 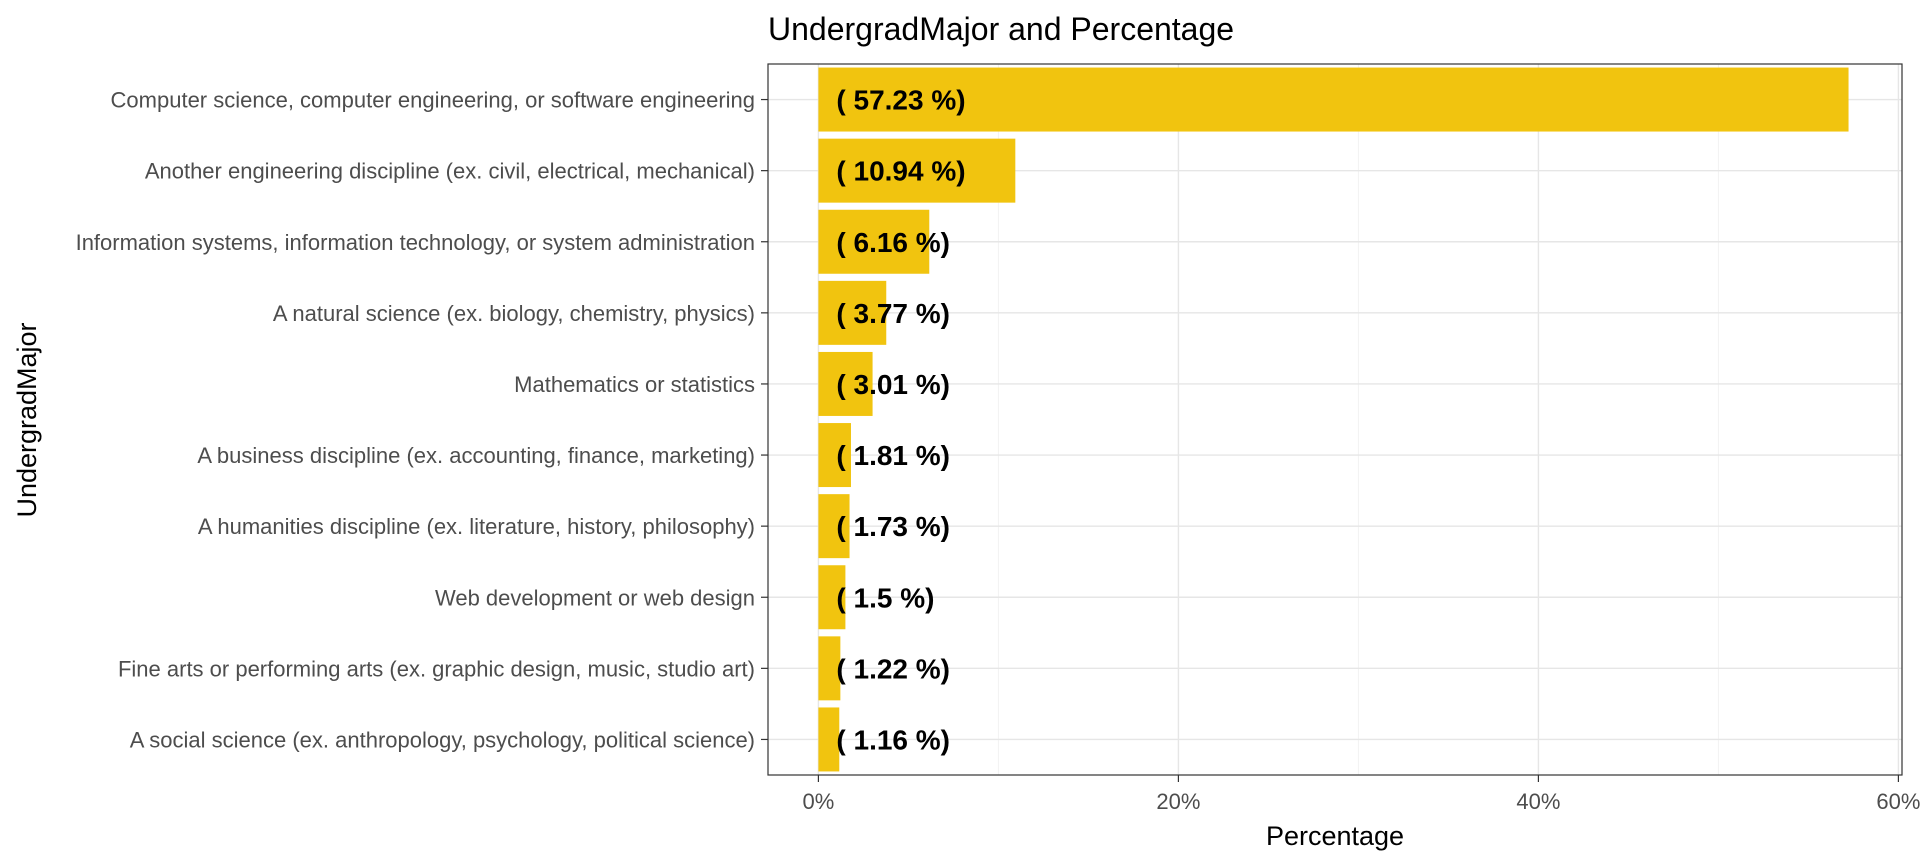 I want to click on y-category-label: Mathematics or statistics, so click(x=634, y=384).